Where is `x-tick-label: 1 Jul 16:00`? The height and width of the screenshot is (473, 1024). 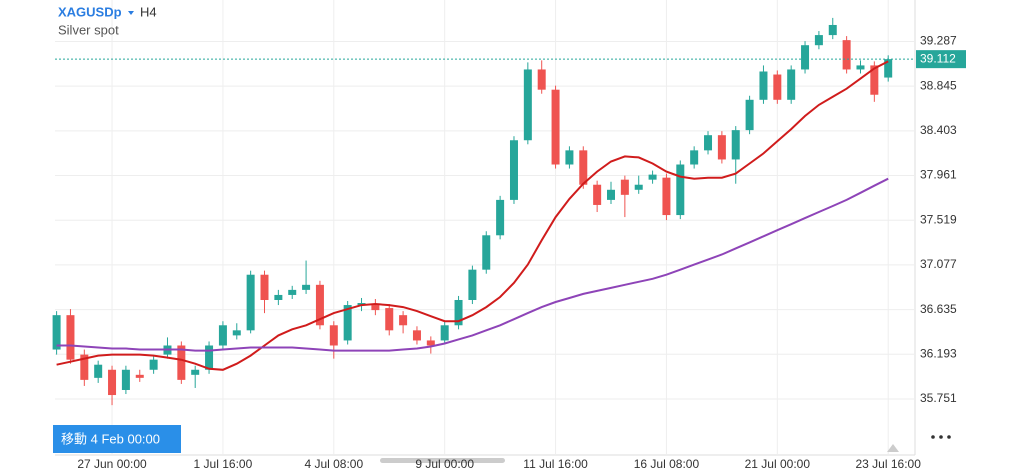 x-tick-label: 1 Jul 16:00 is located at coordinates (223, 464).